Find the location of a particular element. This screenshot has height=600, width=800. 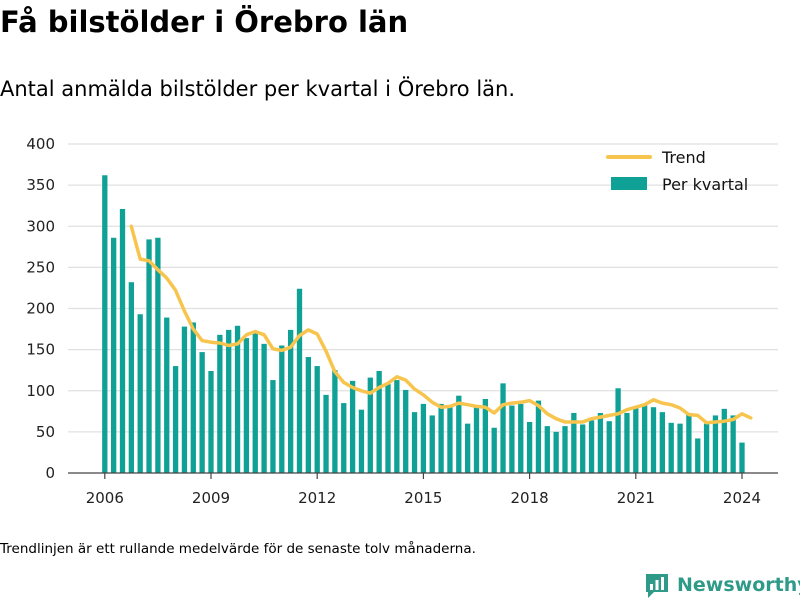

x-tick-label: 2009 is located at coordinates (211, 498).